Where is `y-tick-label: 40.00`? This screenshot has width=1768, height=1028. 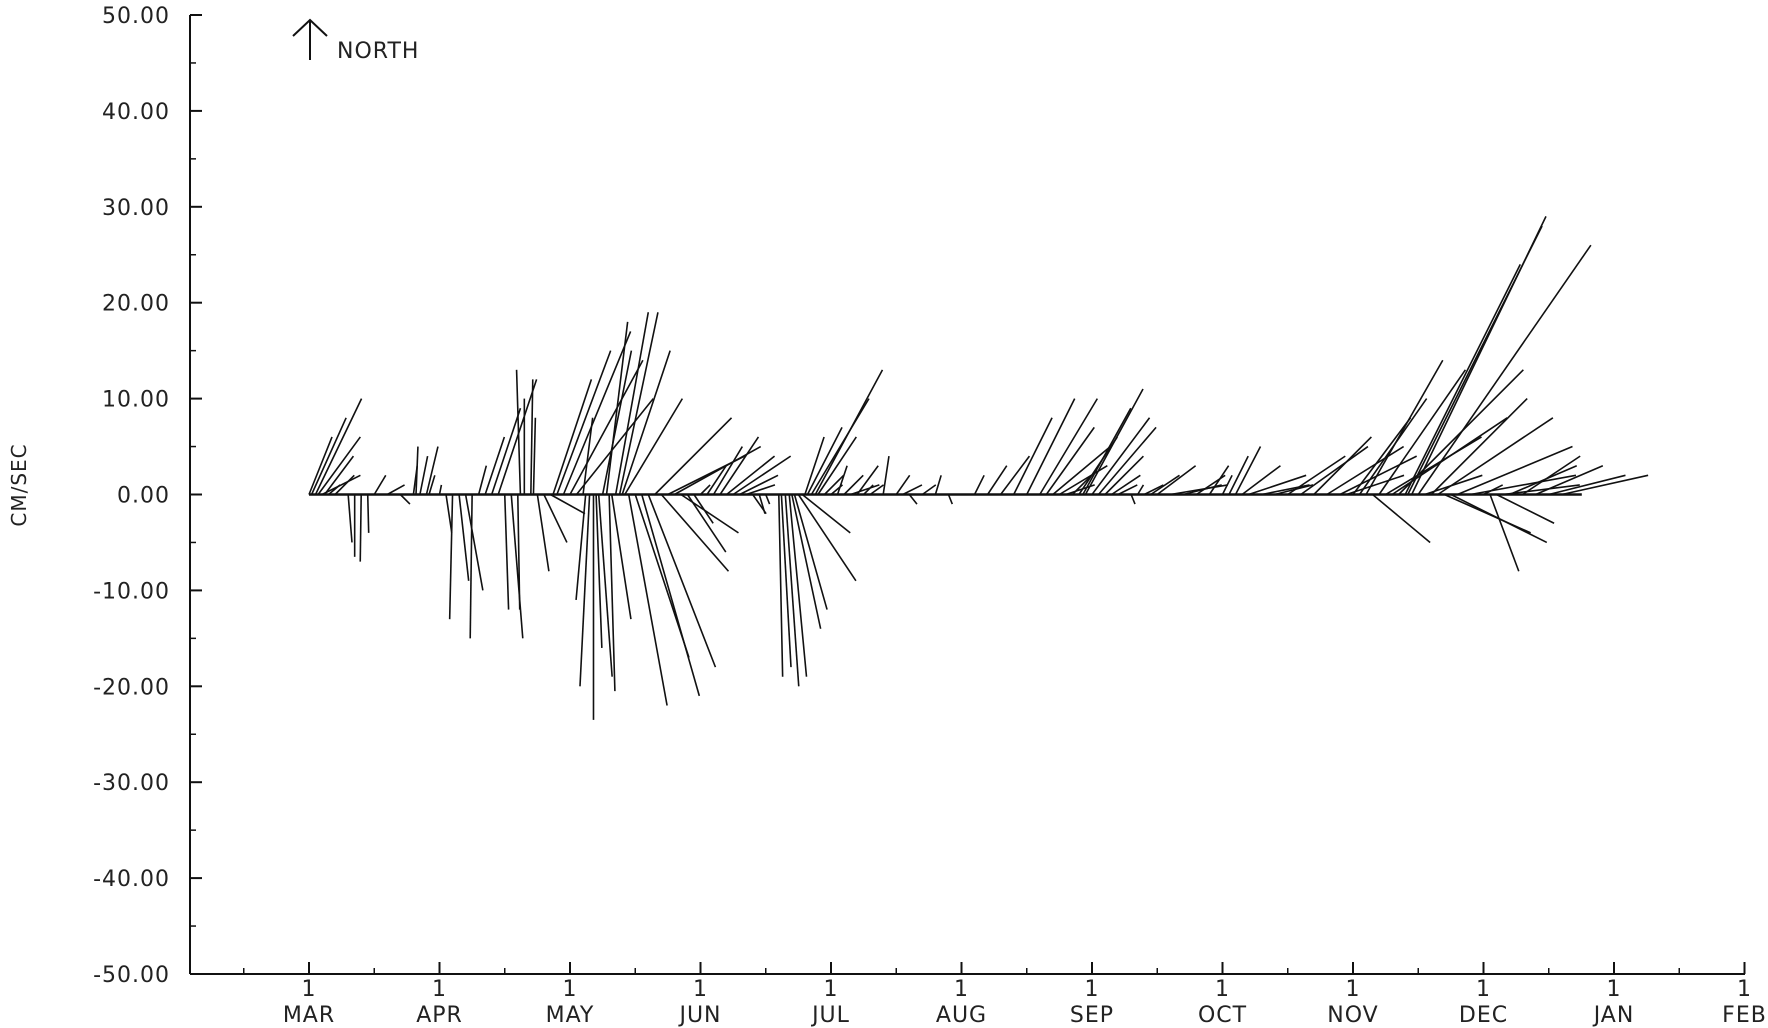 y-tick-label: 40.00 is located at coordinates (136, 112).